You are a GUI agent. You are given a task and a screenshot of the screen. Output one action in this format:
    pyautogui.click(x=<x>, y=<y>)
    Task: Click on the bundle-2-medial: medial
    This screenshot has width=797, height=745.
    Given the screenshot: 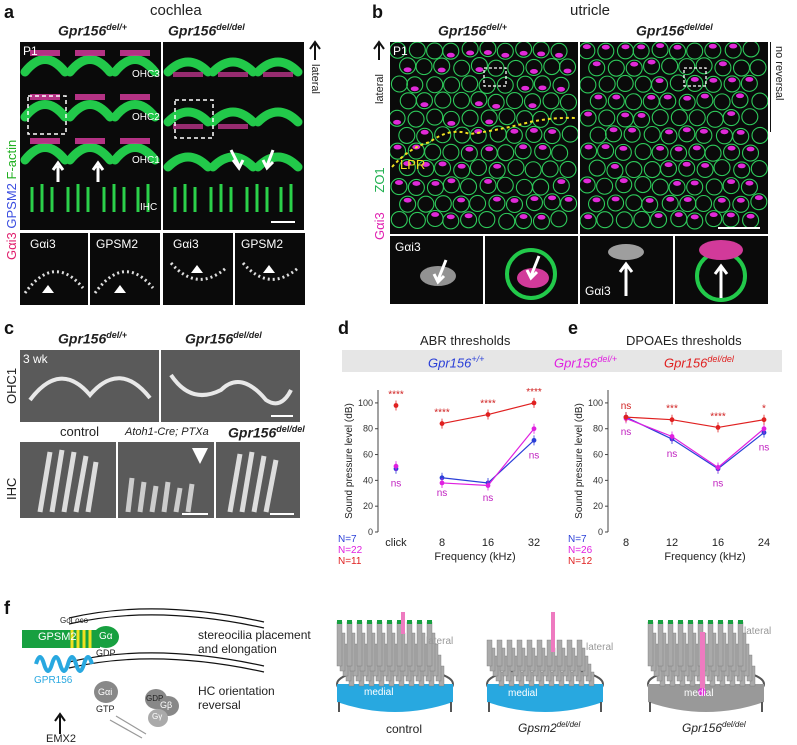 What is the action you would take?
    pyautogui.click(x=523, y=693)
    